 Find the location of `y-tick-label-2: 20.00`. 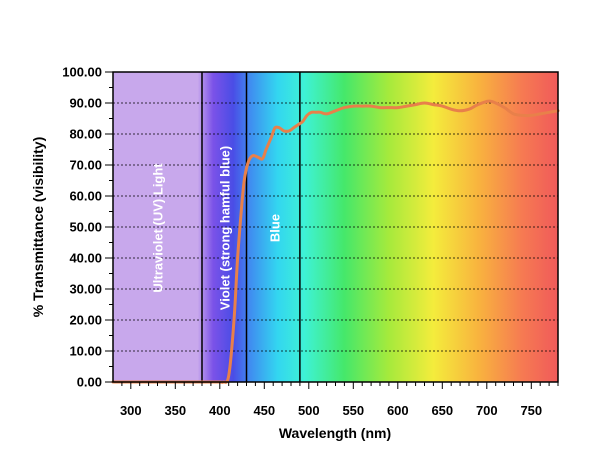

y-tick-label-2: 20.00 is located at coordinates (85, 320).